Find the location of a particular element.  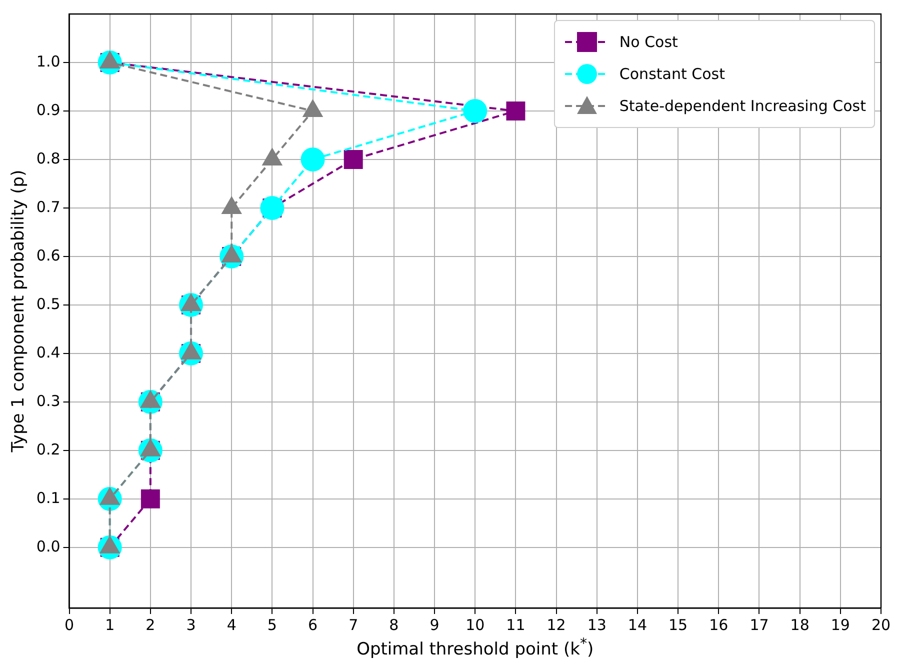

y-tick-label: 0.2 is located at coordinates (48, 449).